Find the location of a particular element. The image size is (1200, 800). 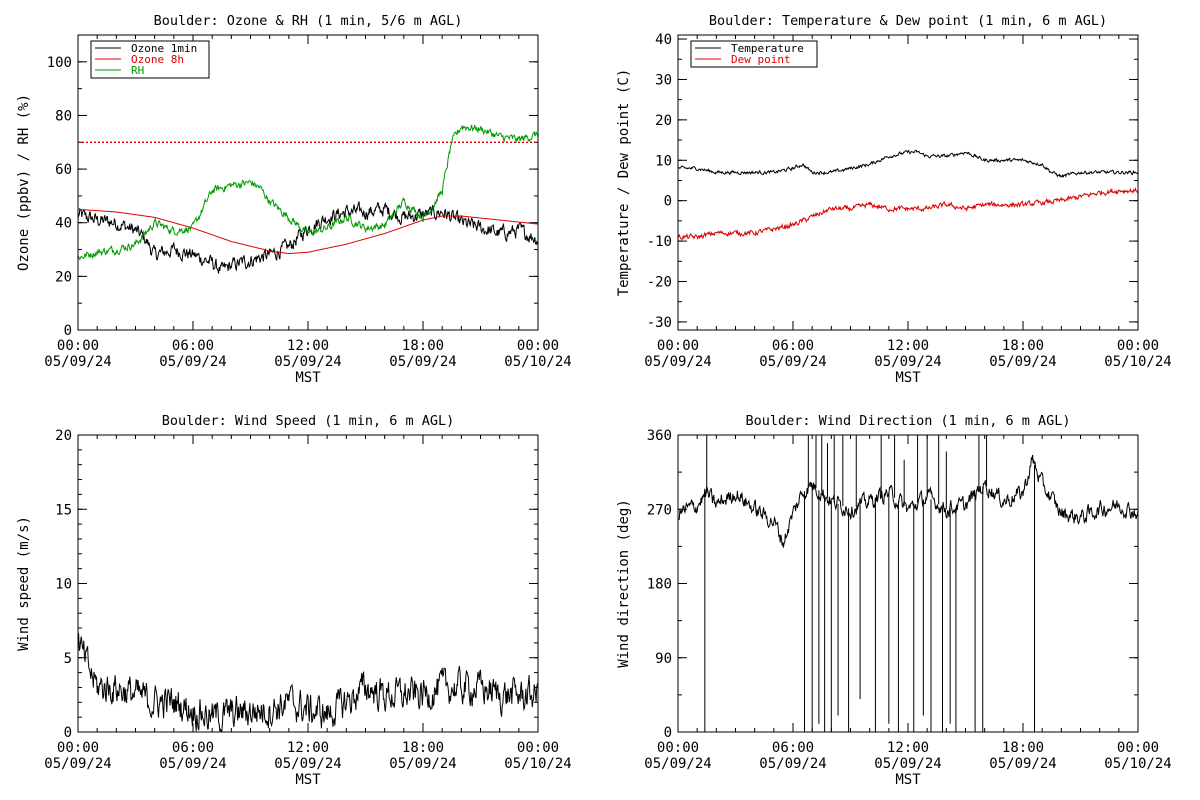

series-line-dew-point is located at coordinates (908, 214).